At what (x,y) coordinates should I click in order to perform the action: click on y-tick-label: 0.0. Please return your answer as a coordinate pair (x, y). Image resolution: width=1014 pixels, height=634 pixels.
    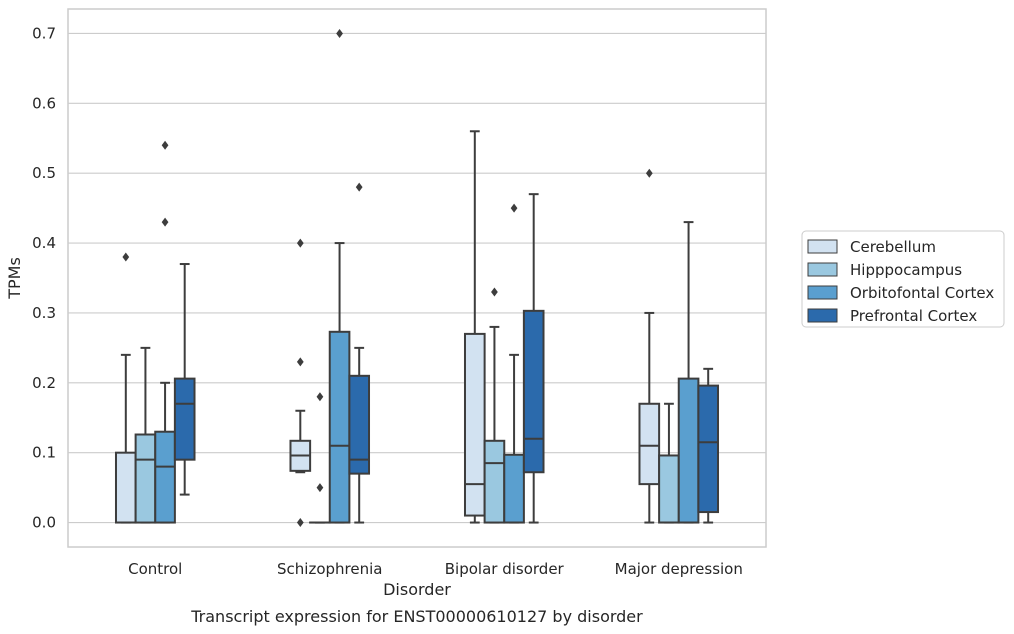
    Looking at the image, I should click on (44, 523).